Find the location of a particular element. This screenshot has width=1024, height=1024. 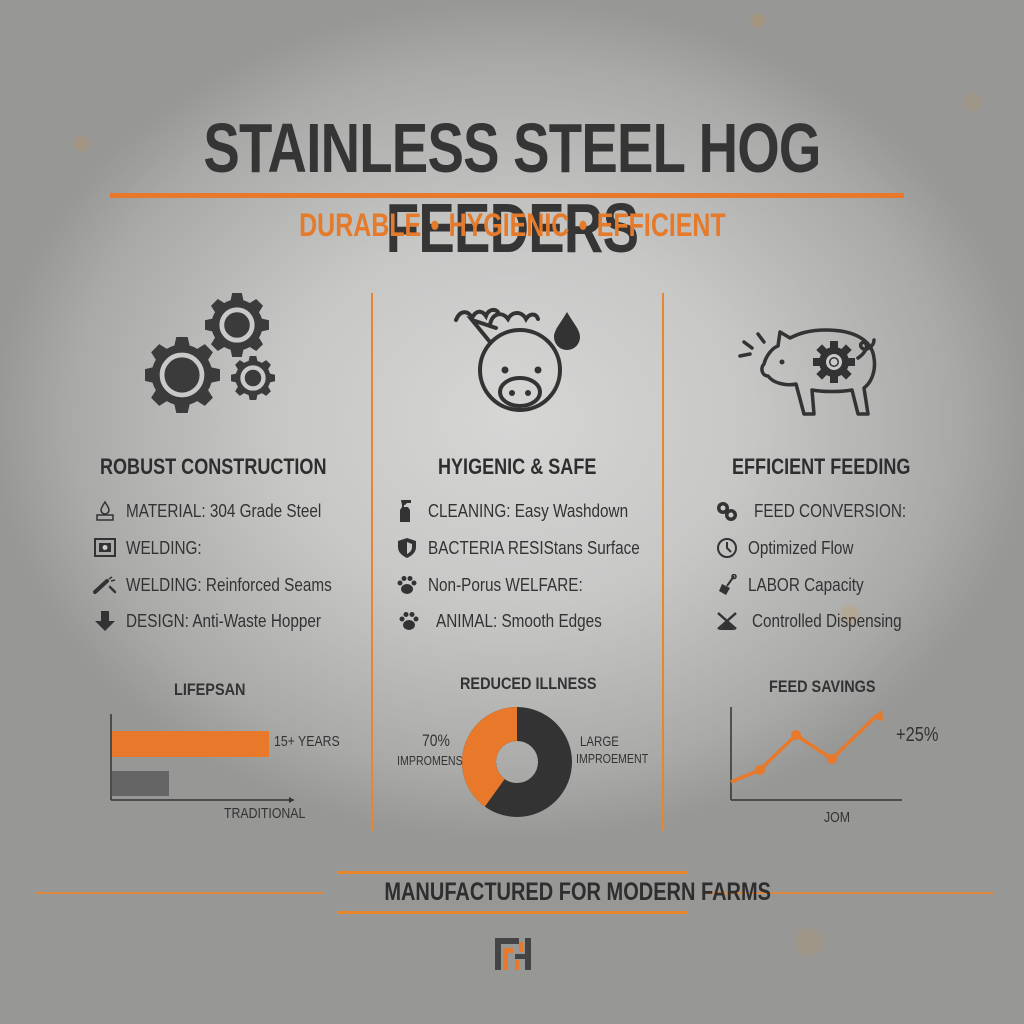

axis-label: TRADITIONAL is located at coordinates (265, 813).